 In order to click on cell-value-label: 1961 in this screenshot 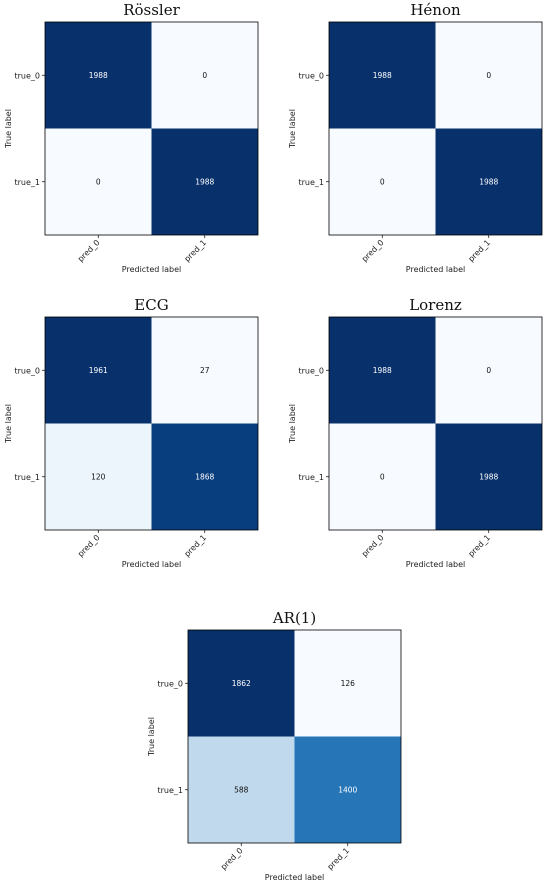, I will do `click(98, 370)`.